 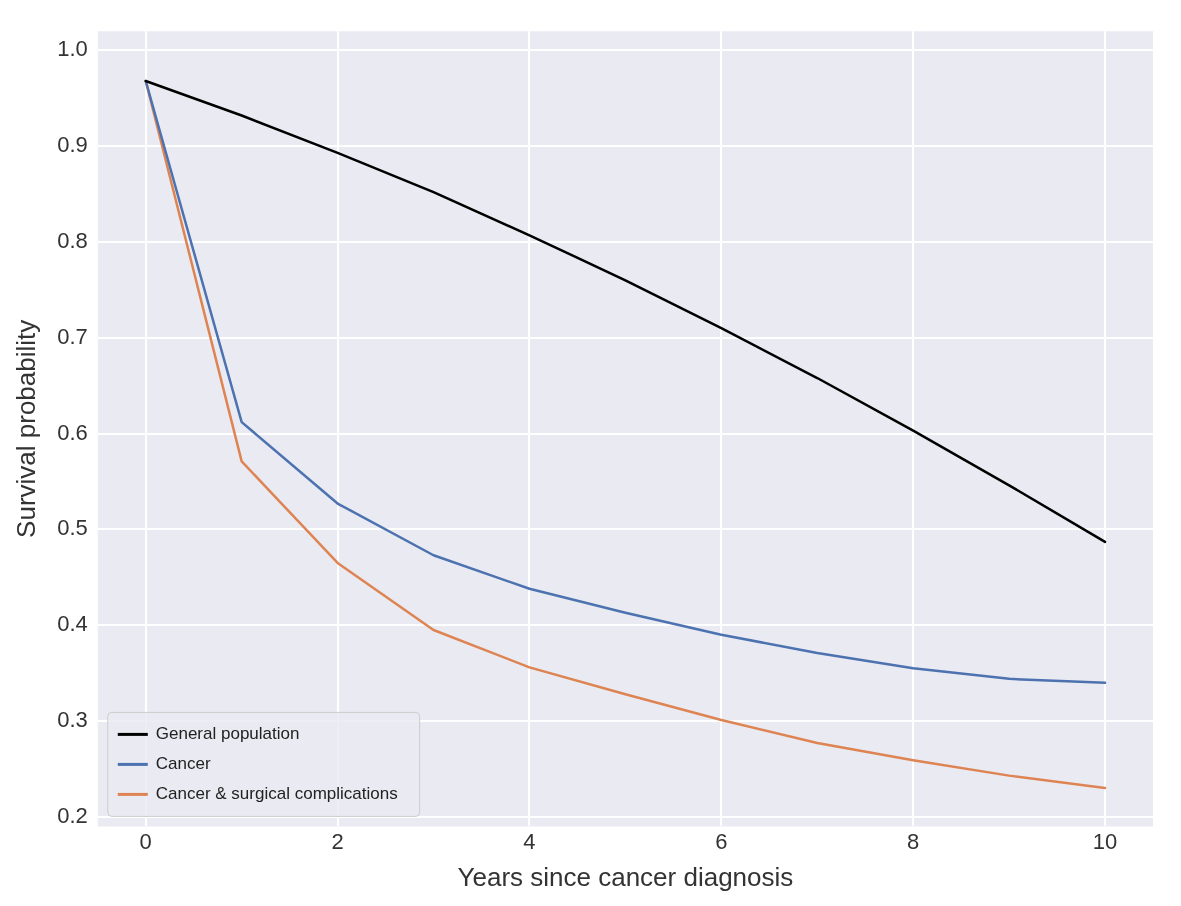 What do you see at coordinates (72, 336) in the screenshot?
I see `y-tick-label: 0.7` at bounding box center [72, 336].